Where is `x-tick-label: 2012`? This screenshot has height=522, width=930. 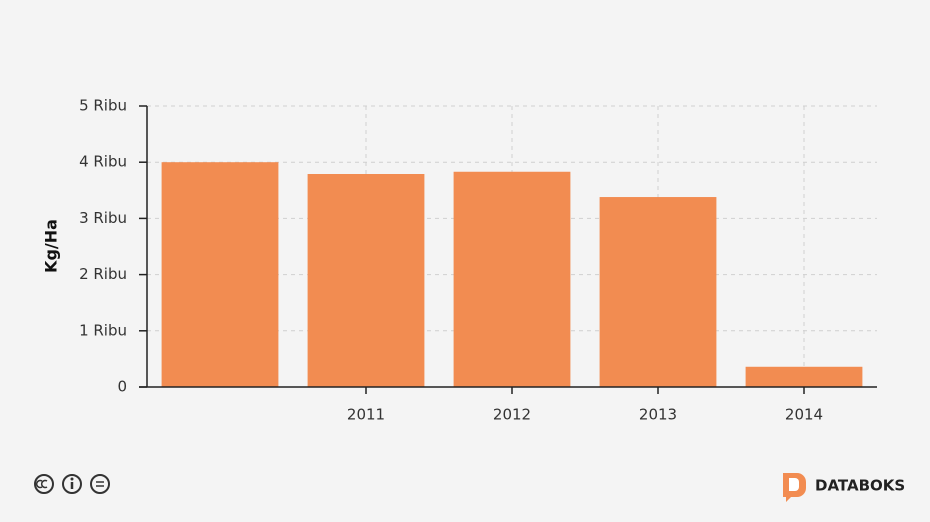
x-tick-label: 2012 is located at coordinates (512, 415).